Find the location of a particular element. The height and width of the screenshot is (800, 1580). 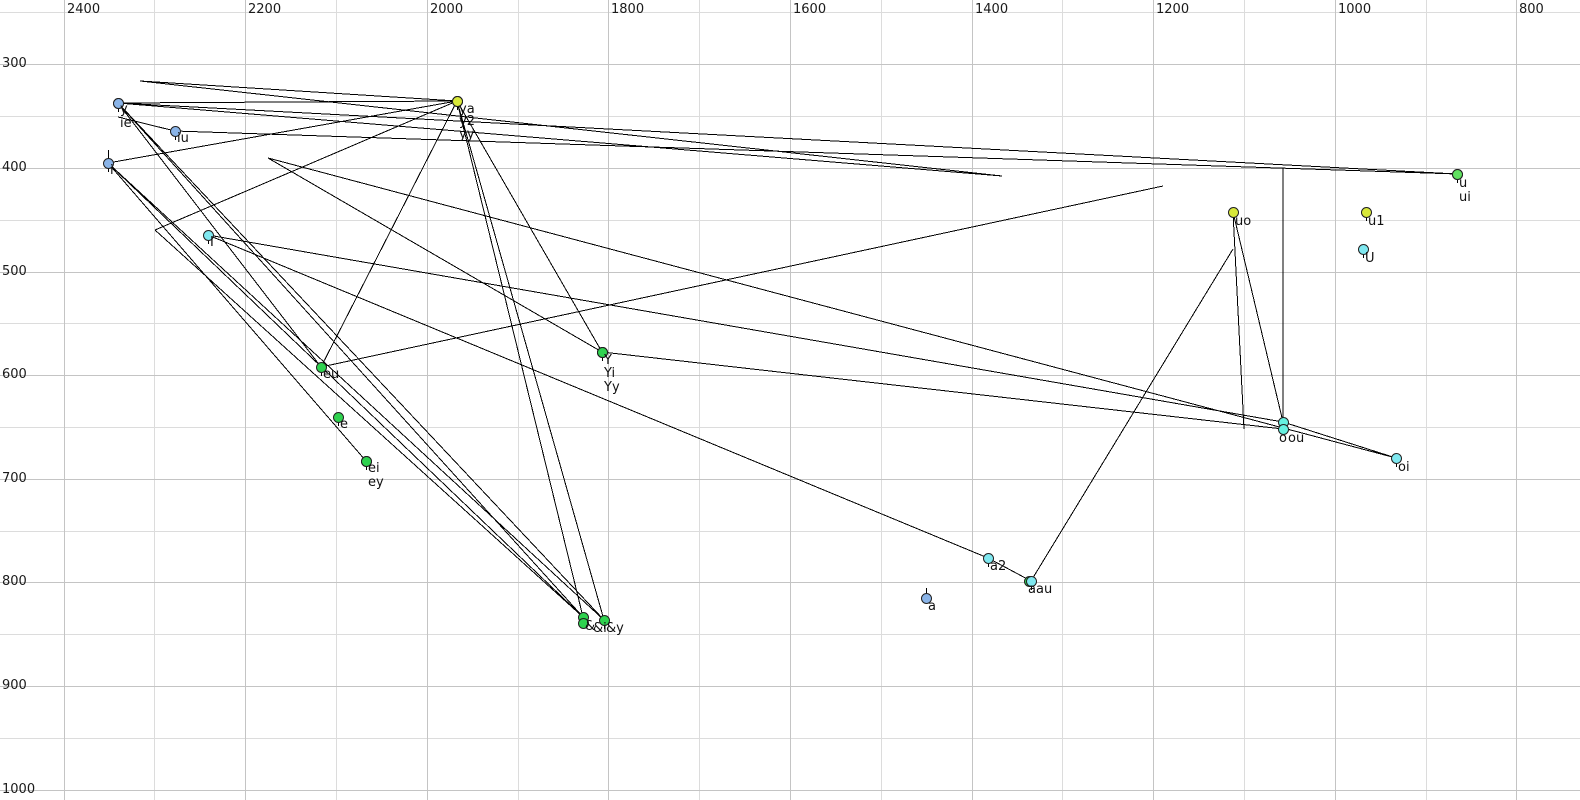

point-label-Yy: Yy is located at coordinates (612, 387).